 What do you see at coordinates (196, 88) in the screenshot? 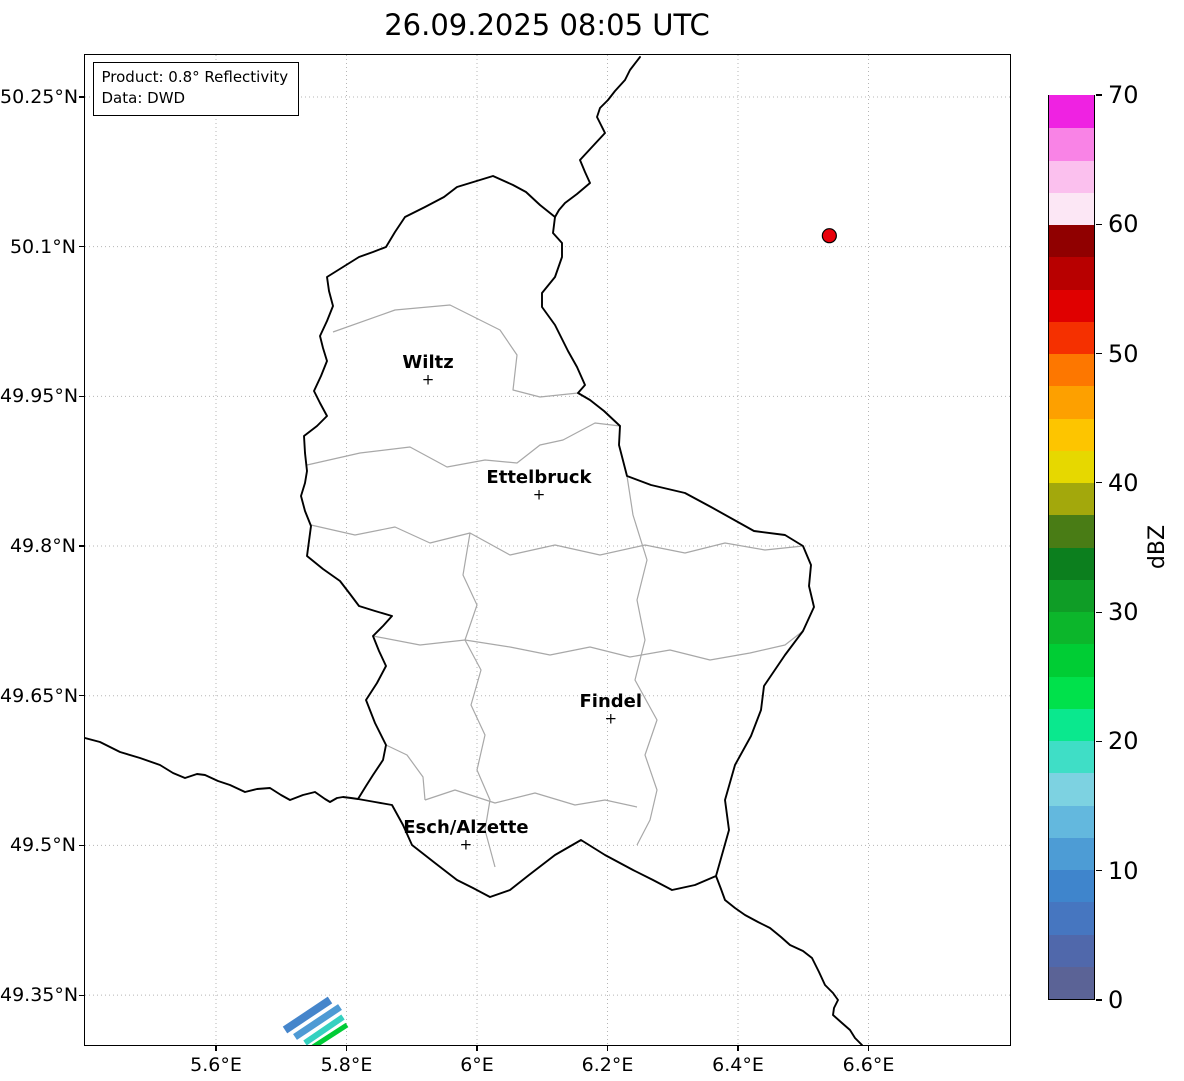
I see `legend-box: Product: 0.8° Reflectivity Data: DWD` at bounding box center [196, 88].